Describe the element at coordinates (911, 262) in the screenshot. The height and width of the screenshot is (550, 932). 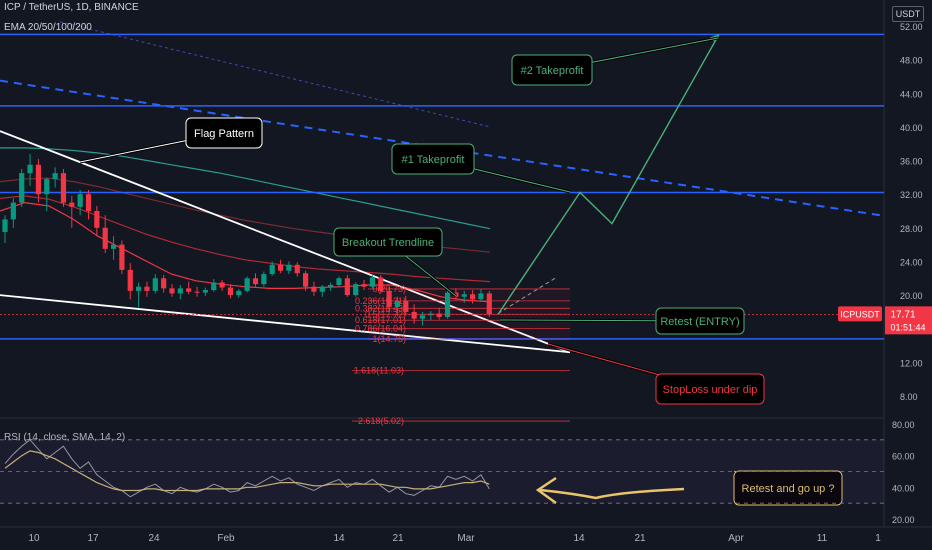
I see `price-tick-label: 24.00` at that location.